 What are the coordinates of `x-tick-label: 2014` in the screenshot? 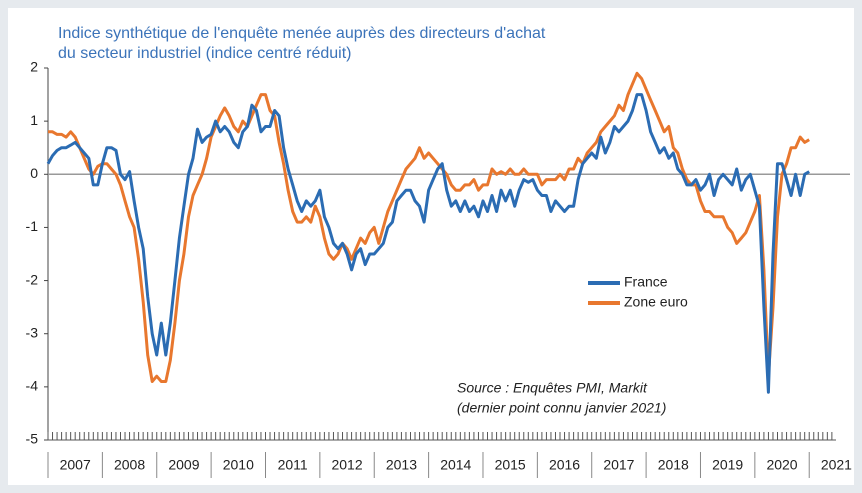 It's located at (455, 465).